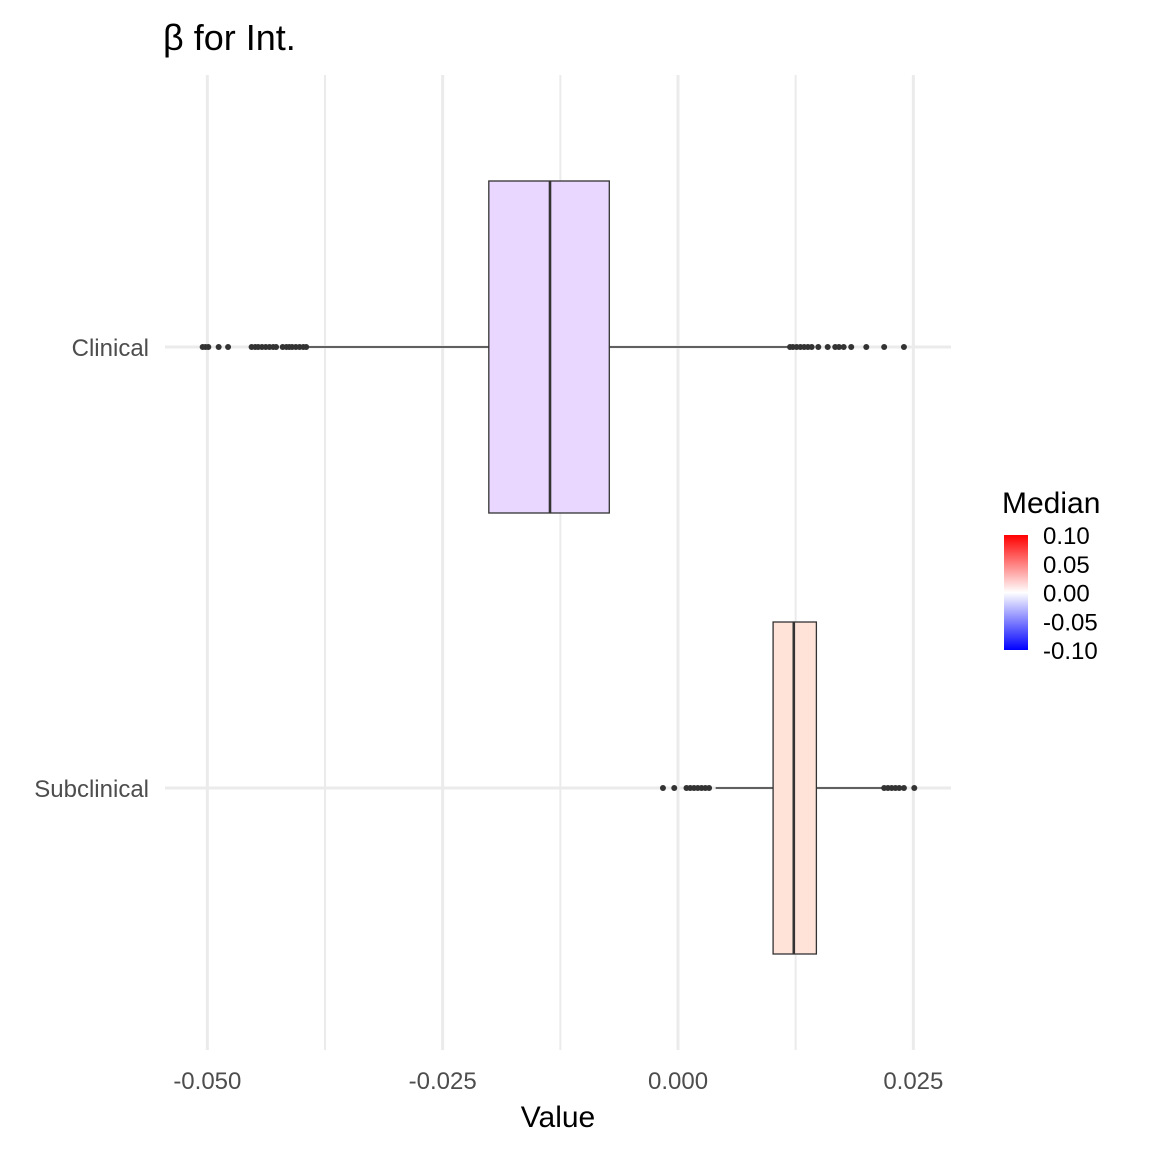 The width and height of the screenshot is (1152, 1152). What do you see at coordinates (443, 1081) in the screenshot?
I see `x-tick-label: -0.025` at bounding box center [443, 1081].